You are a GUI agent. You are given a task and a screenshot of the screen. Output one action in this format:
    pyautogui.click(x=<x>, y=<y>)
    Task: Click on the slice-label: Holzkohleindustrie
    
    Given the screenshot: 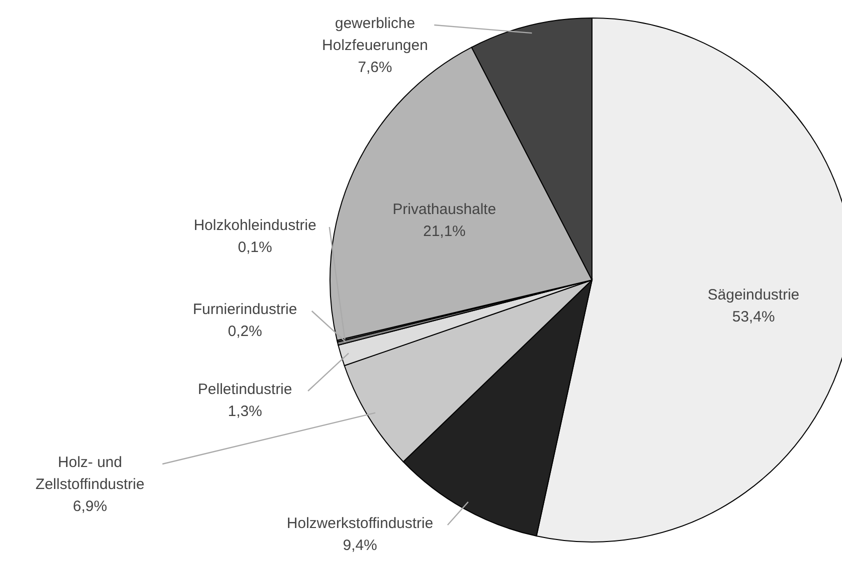 What is the action you would take?
    pyautogui.click(x=255, y=225)
    